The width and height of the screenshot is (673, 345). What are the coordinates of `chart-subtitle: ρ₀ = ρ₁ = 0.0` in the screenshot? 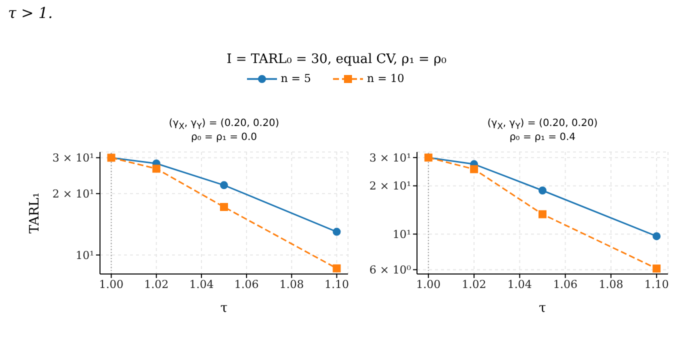 It's located at (224, 138).